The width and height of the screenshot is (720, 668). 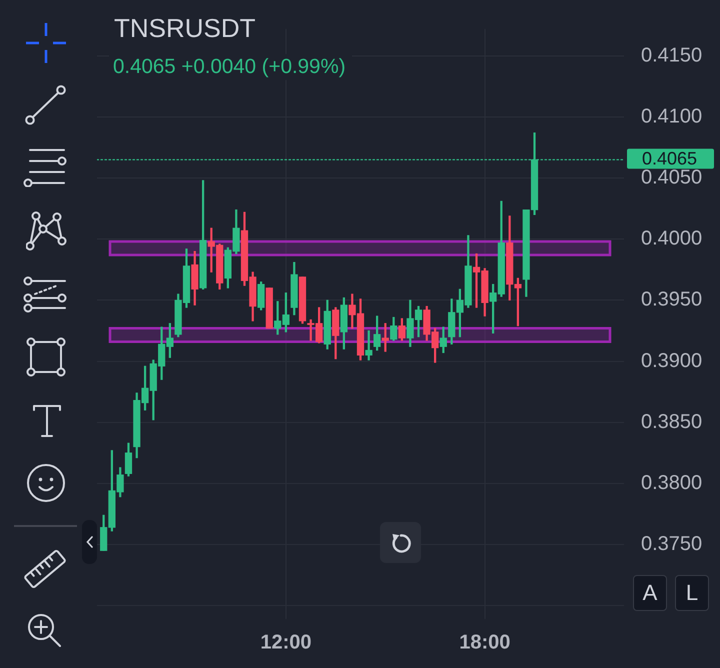 I want to click on x-tick-label: 18:00, so click(x=484, y=643).